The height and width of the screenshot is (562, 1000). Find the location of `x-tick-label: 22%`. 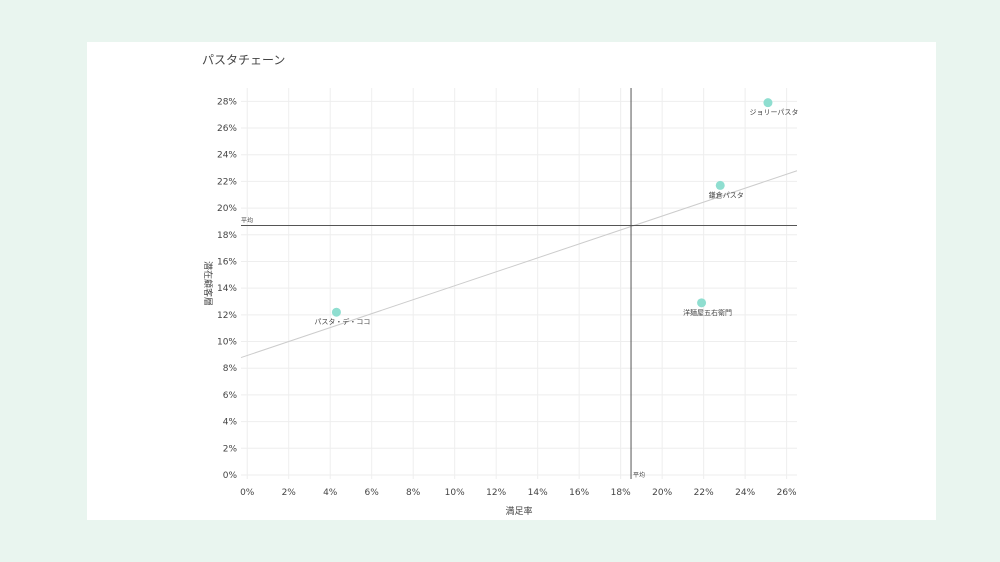

x-tick-label: 22% is located at coordinates (704, 493).